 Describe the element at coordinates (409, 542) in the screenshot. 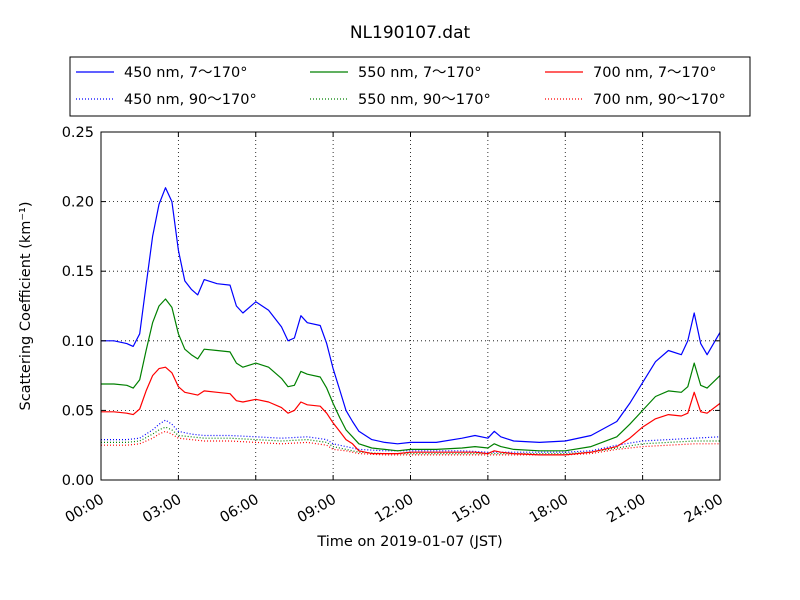

I see `x-axis-label: Time on 2019-01-07 (JST)` at that location.